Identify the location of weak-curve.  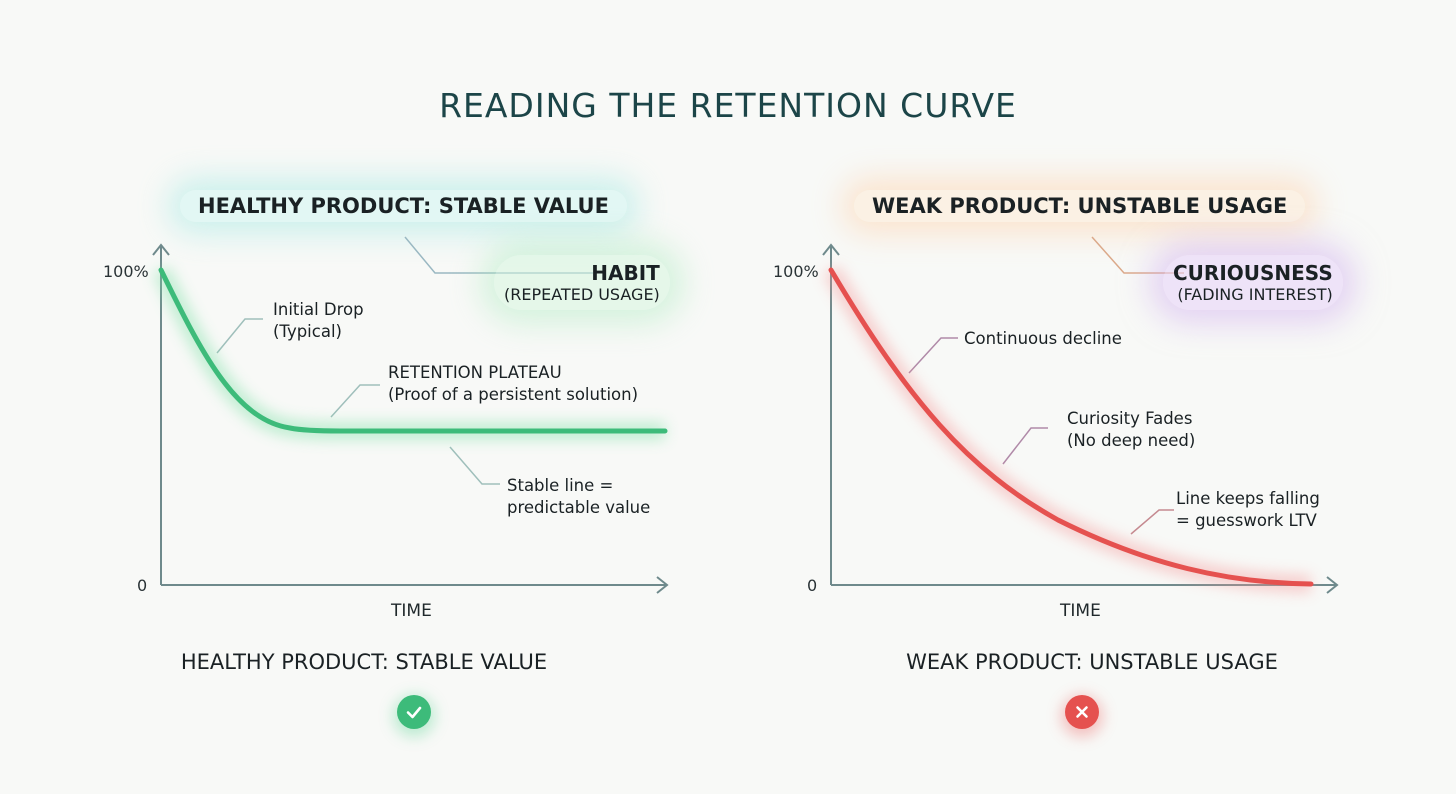
(1071, 427).